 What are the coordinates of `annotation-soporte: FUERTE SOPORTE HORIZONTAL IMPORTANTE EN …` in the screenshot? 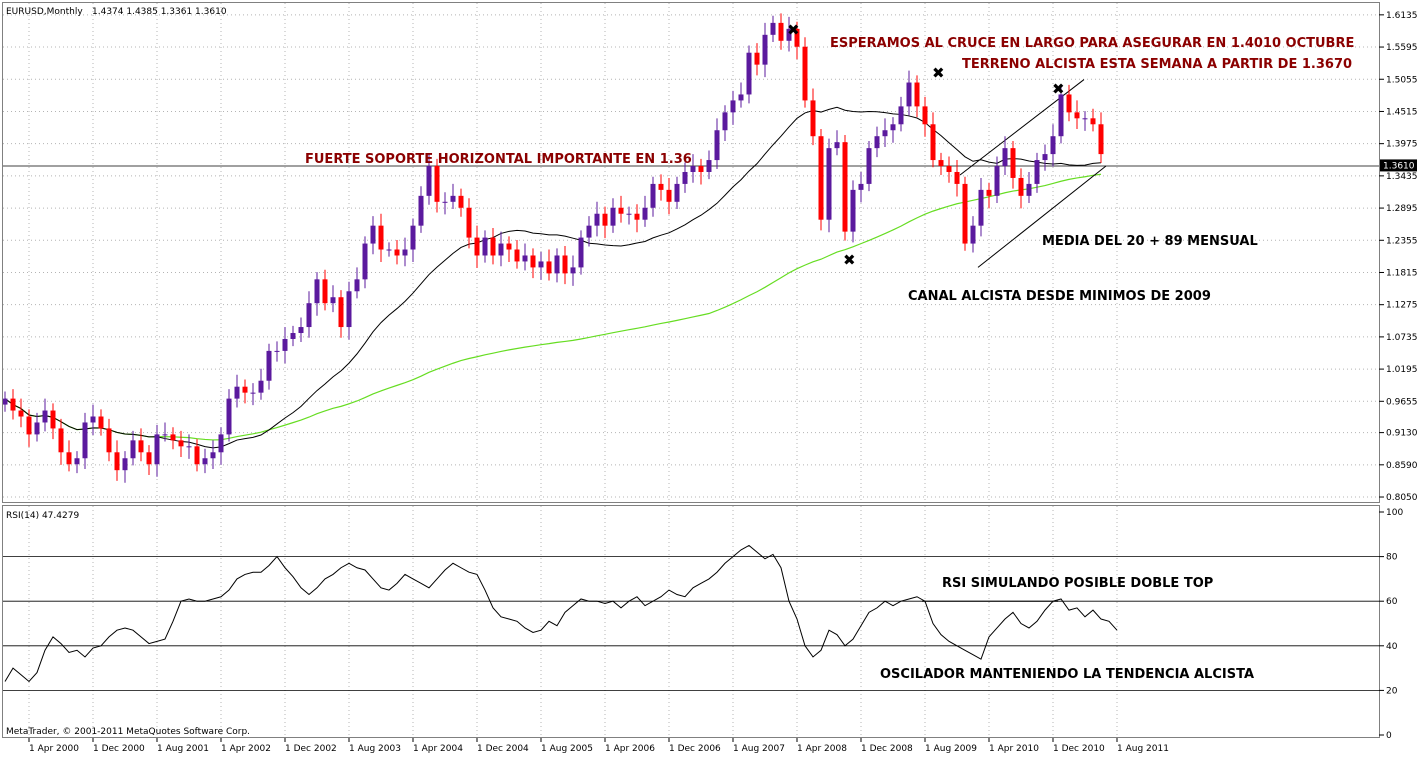 It's located at (498, 159).